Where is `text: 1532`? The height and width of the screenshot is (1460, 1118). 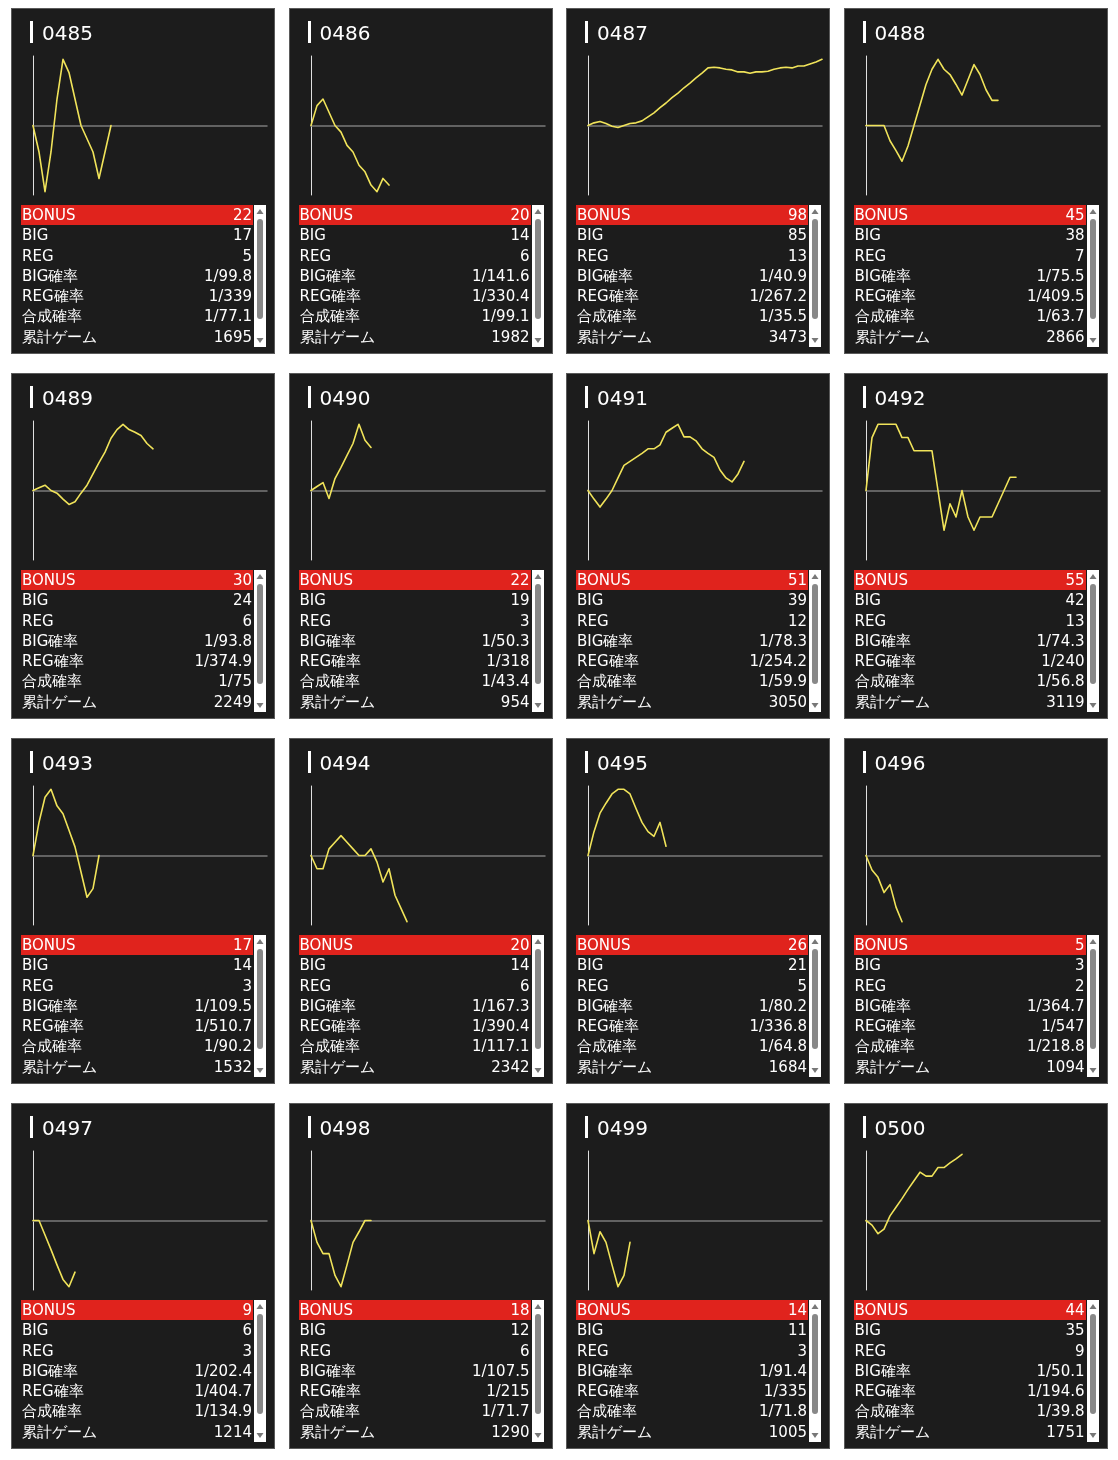
text: 1532 is located at coordinates (232, 1067).